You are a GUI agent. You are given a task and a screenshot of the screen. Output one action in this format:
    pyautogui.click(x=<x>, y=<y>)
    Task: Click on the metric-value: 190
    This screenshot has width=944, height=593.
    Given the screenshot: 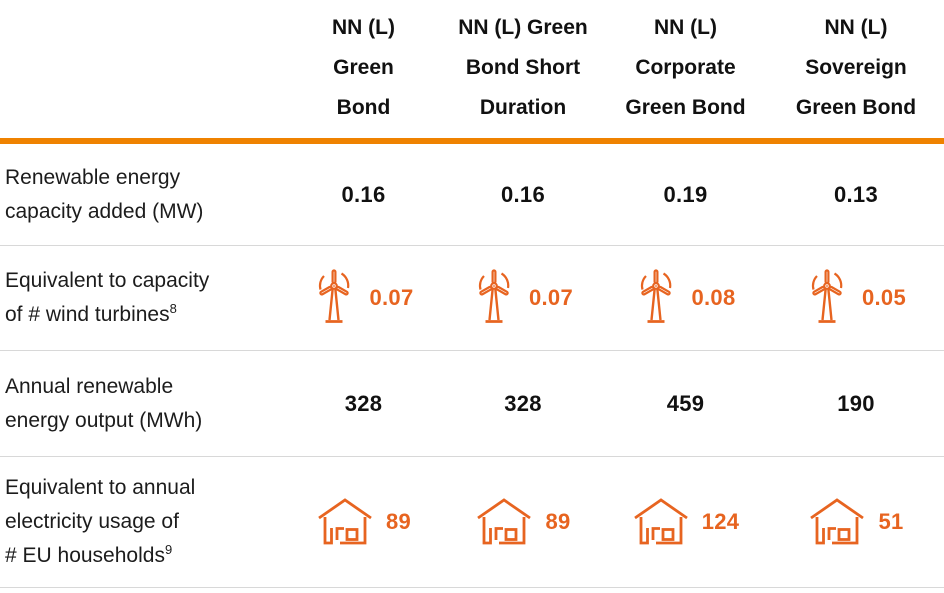 What is the action you would take?
    pyautogui.click(x=856, y=403)
    